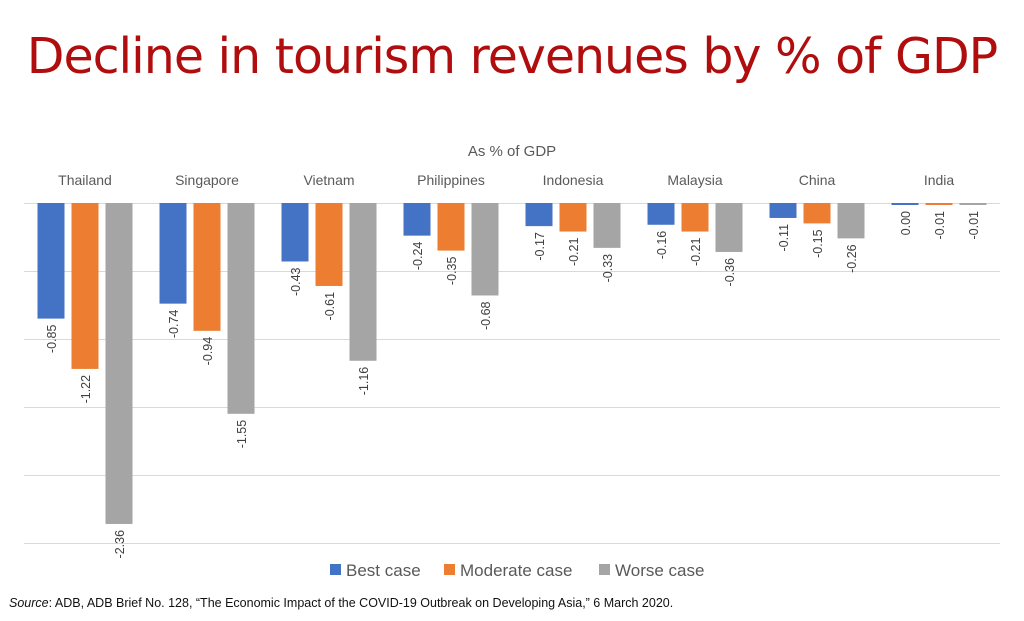 This screenshot has height=621, width=1024. What do you see at coordinates (29, 603) in the screenshot?
I see `source-label: Source` at bounding box center [29, 603].